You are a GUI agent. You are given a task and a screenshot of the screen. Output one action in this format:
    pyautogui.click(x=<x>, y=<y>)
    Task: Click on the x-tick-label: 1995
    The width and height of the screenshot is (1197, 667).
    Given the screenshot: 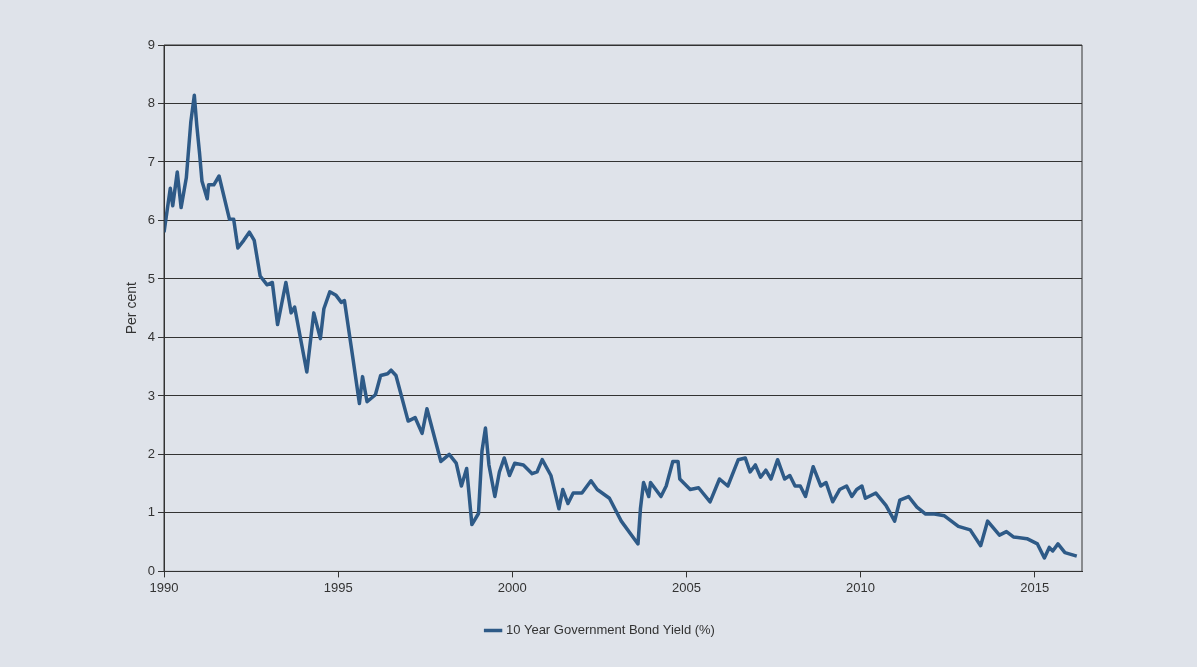 What is the action you would take?
    pyautogui.click(x=338, y=587)
    